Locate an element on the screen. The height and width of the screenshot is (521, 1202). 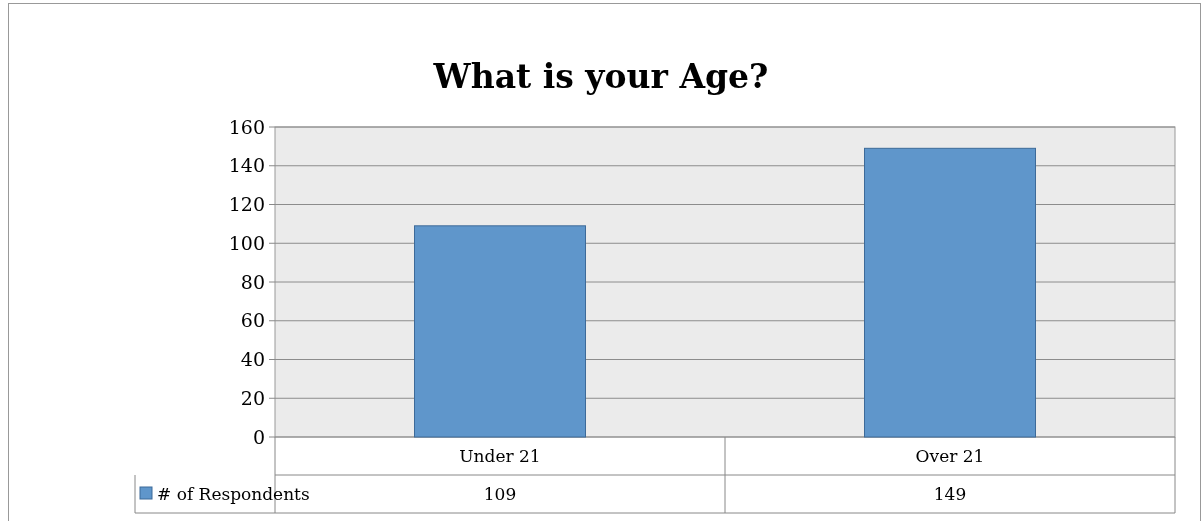
y-tick-label: 40 is located at coordinates (252, 359).